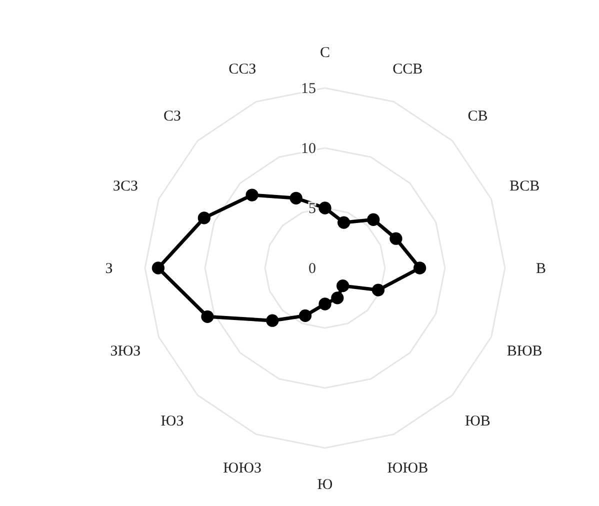  I want to click on y-tick-label: 10, so click(308, 149).